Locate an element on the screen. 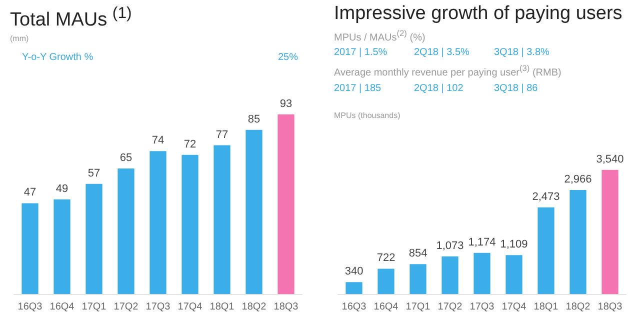 This screenshot has height=320, width=640. text: MPUs / MAUs$^{(2)}$ (%) is located at coordinates (380, 36).